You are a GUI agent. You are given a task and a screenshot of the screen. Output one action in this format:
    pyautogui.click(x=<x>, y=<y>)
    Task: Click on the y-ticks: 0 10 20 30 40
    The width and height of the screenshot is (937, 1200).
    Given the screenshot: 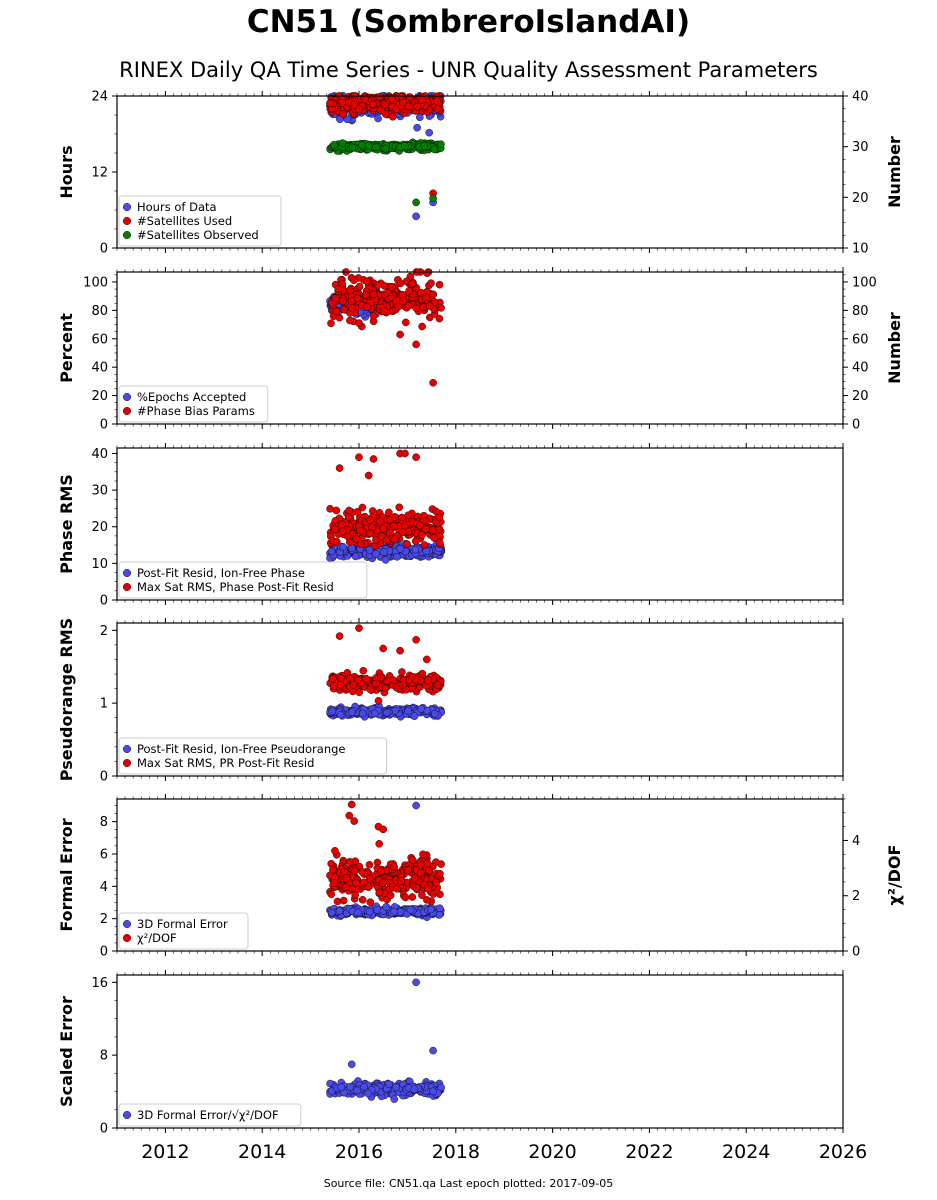 What is the action you would take?
    pyautogui.click(x=104, y=528)
    